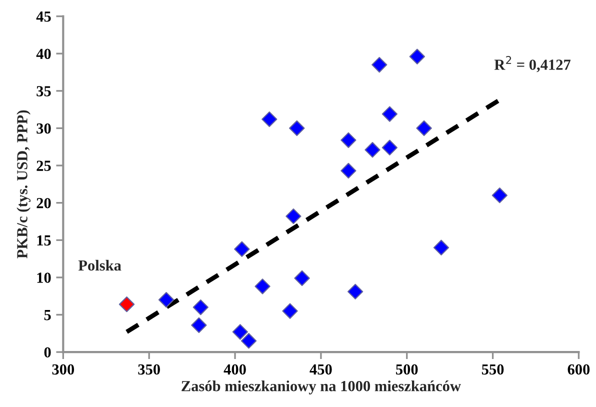 The image size is (596, 407). Describe the element at coordinates (100, 265) in the screenshot. I see `annotation: Polska` at that location.